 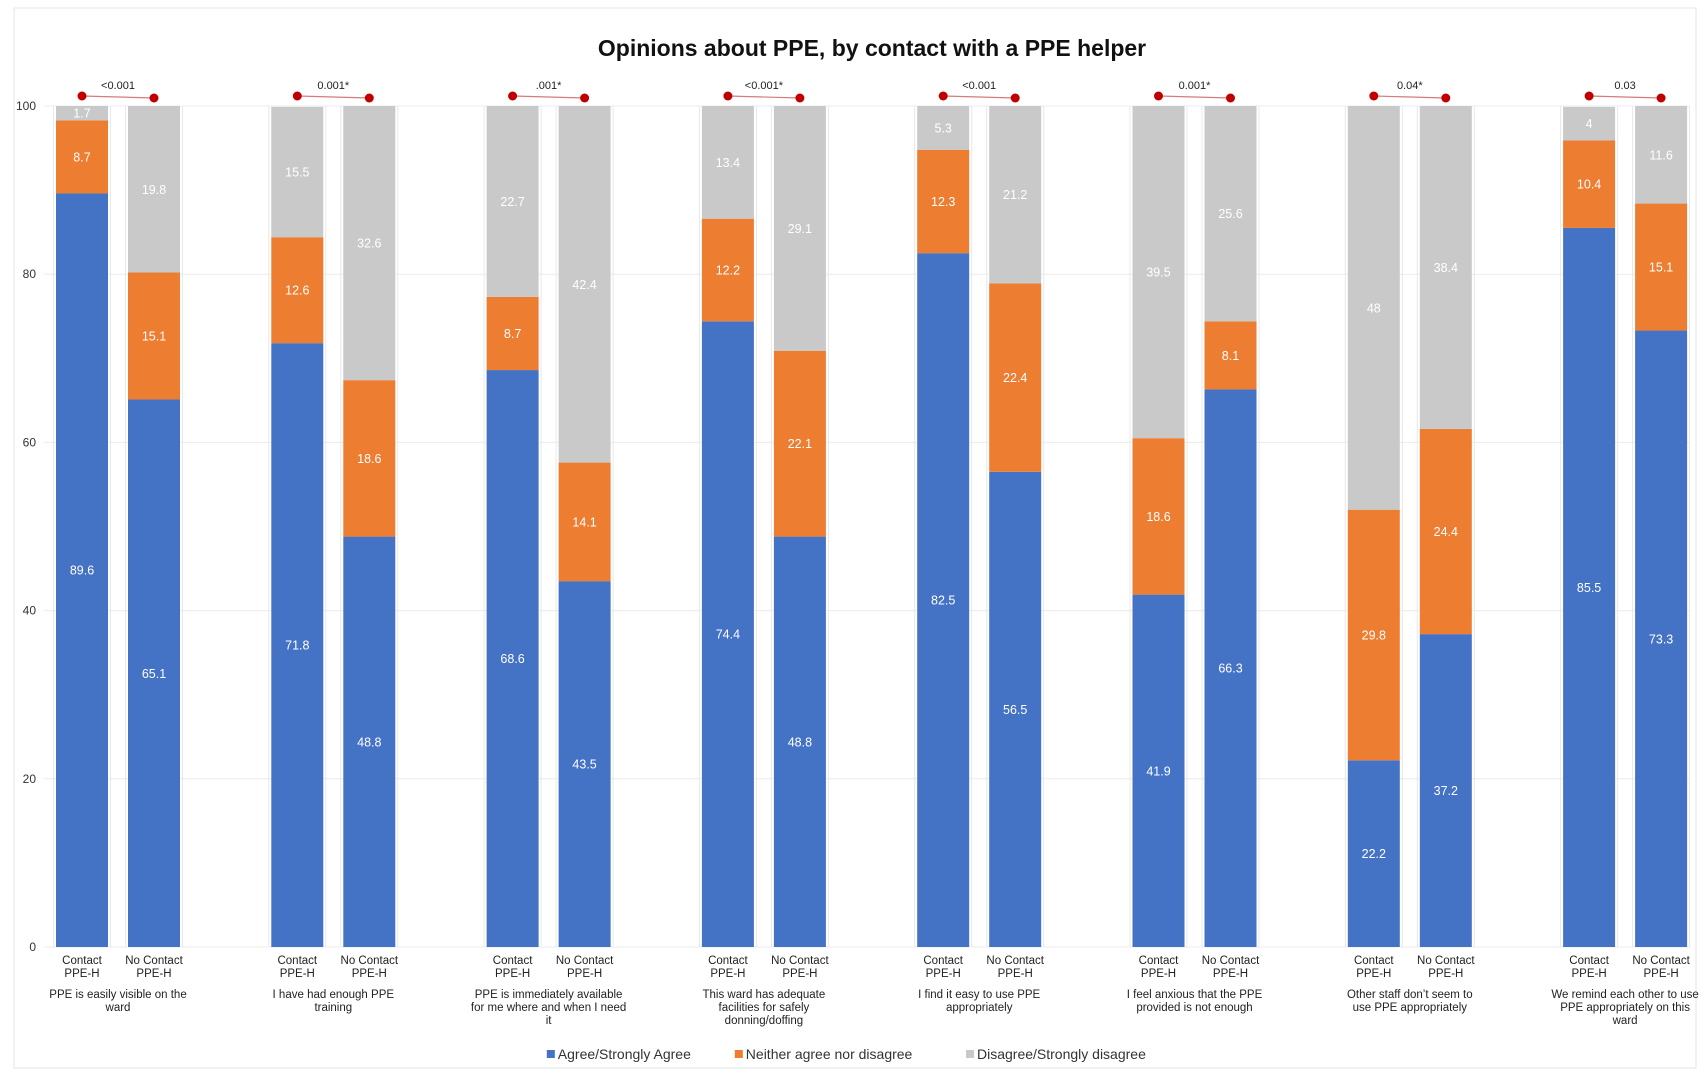 I want to click on data-label: 15.1, so click(x=1661, y=268).